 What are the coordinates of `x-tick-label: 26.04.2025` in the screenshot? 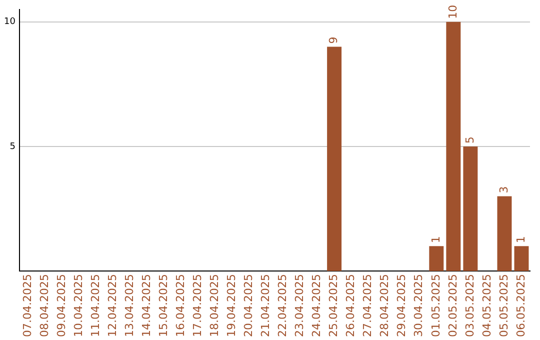 It's located at (351, 306).